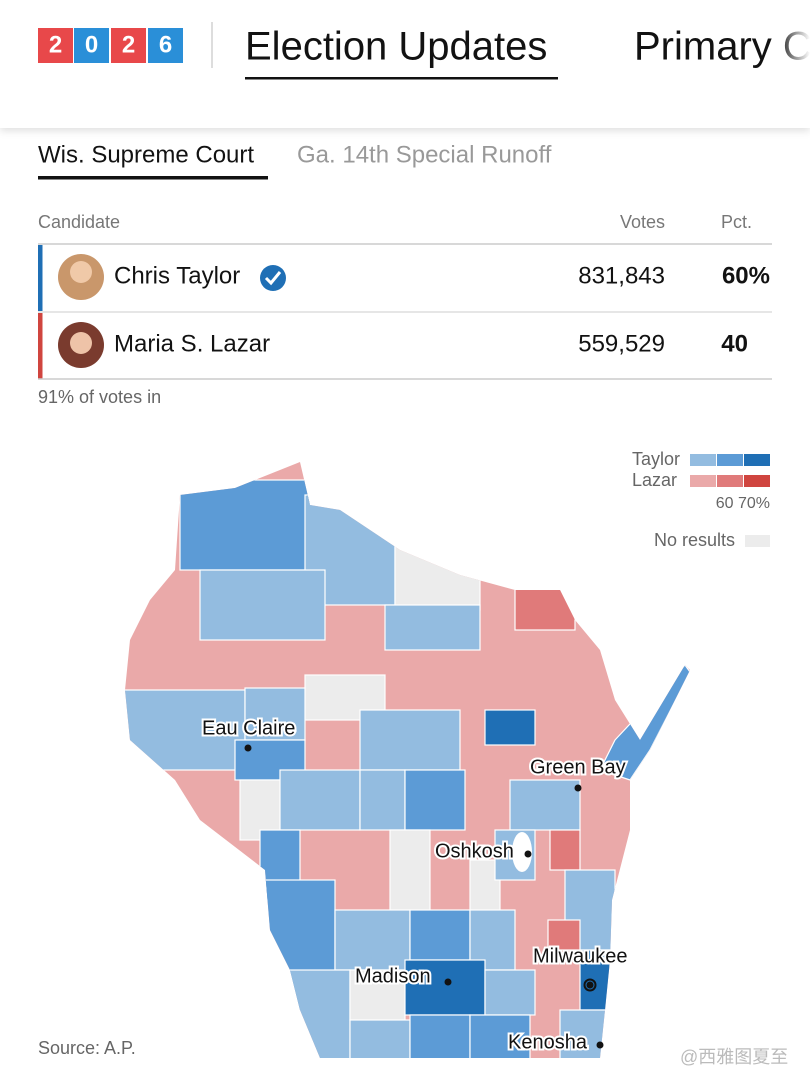 The height and width of the screenshot is (1085, 810). Describe the element at coordinates (654, 480) in the screenshot. I see `legend-label: Lazar` at that location.